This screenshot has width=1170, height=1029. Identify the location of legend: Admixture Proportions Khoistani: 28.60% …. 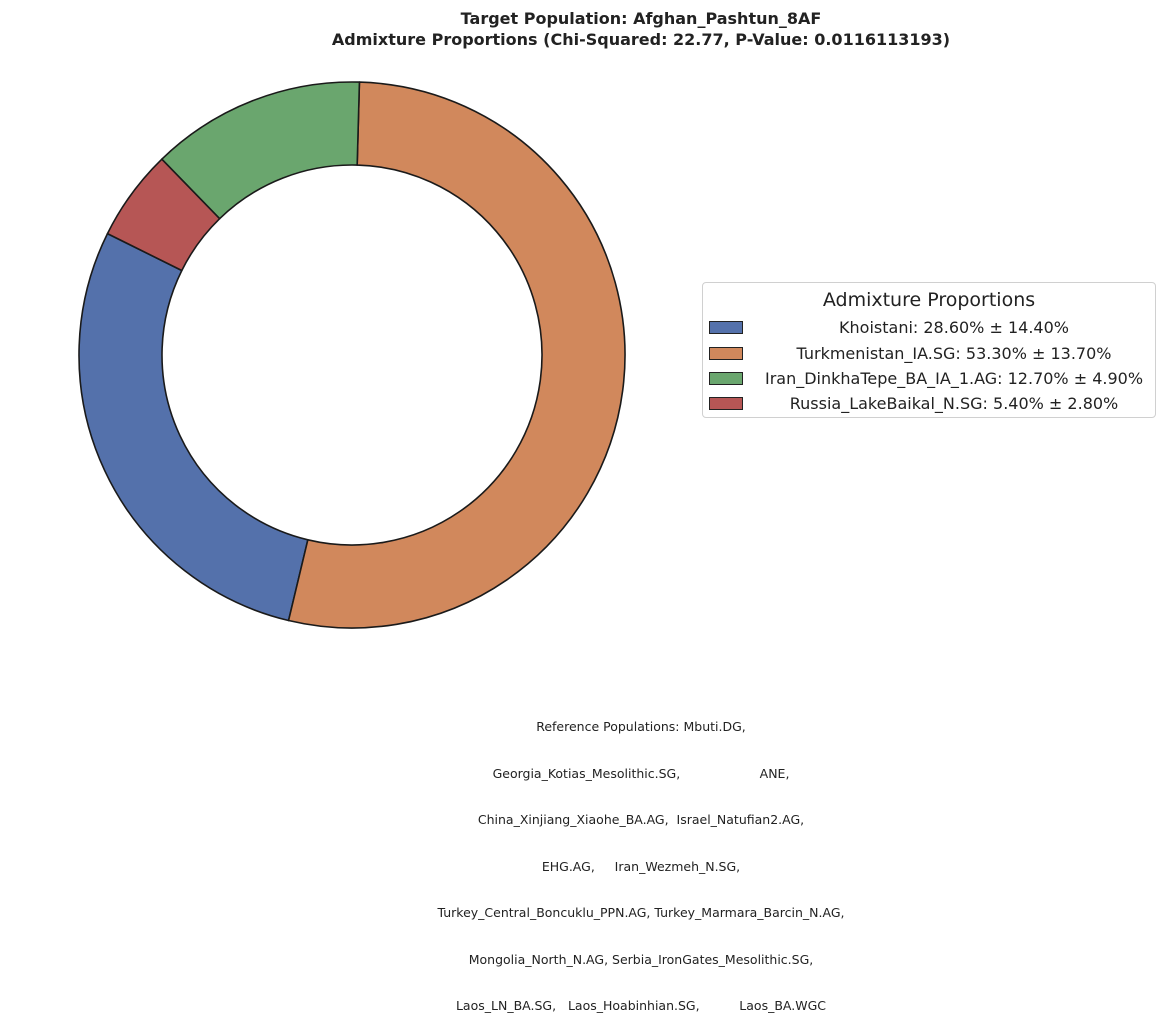
(929, 350).